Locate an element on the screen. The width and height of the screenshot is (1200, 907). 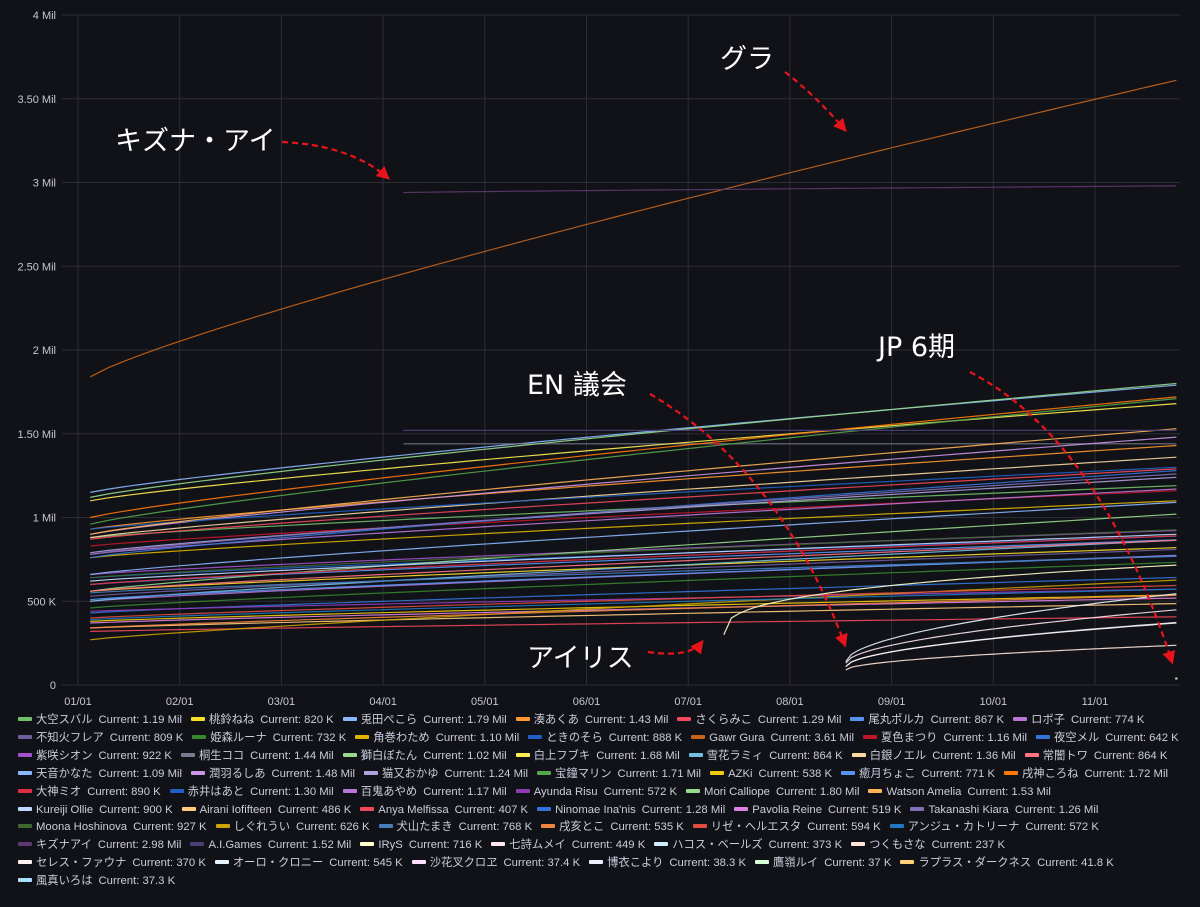
legend-item: 桃鈴ねね Current: 820 K is located at coordinates (262, 721).